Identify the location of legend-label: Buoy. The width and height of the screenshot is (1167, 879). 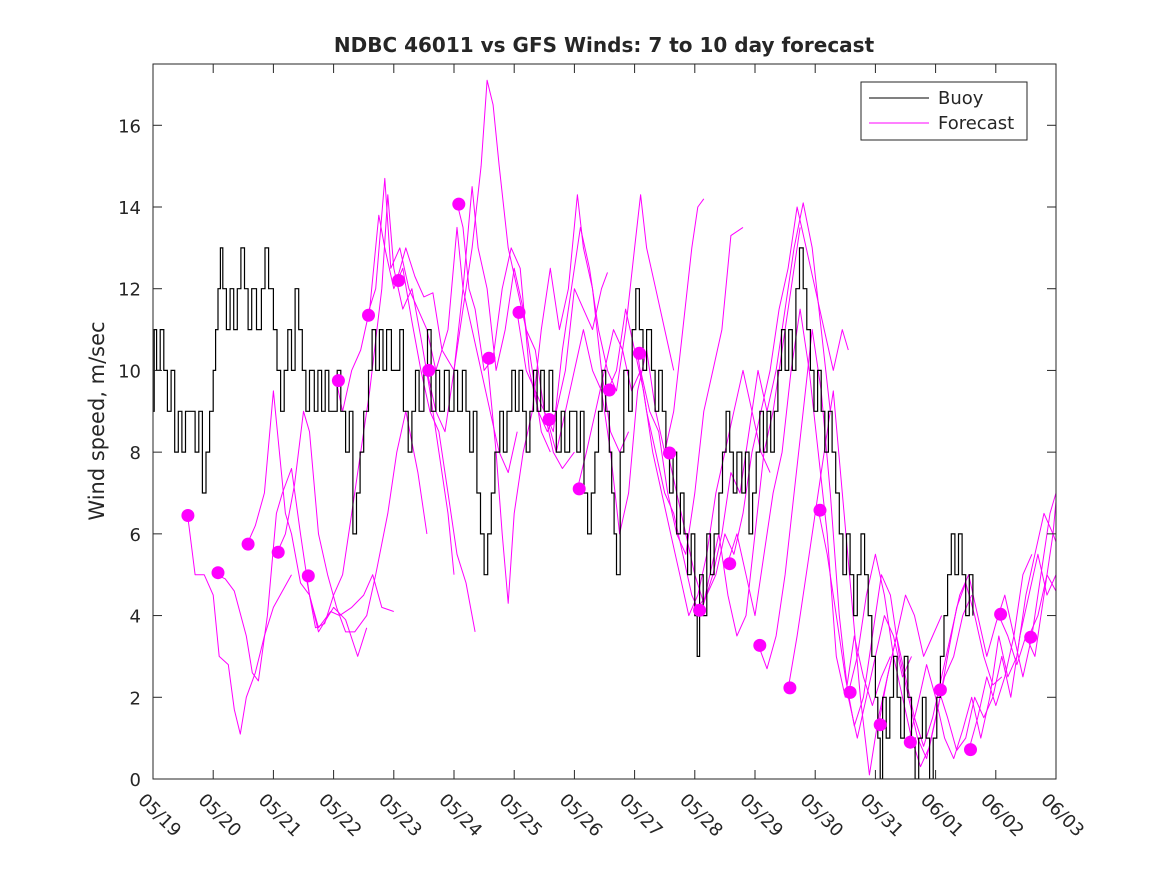
(961, 98).